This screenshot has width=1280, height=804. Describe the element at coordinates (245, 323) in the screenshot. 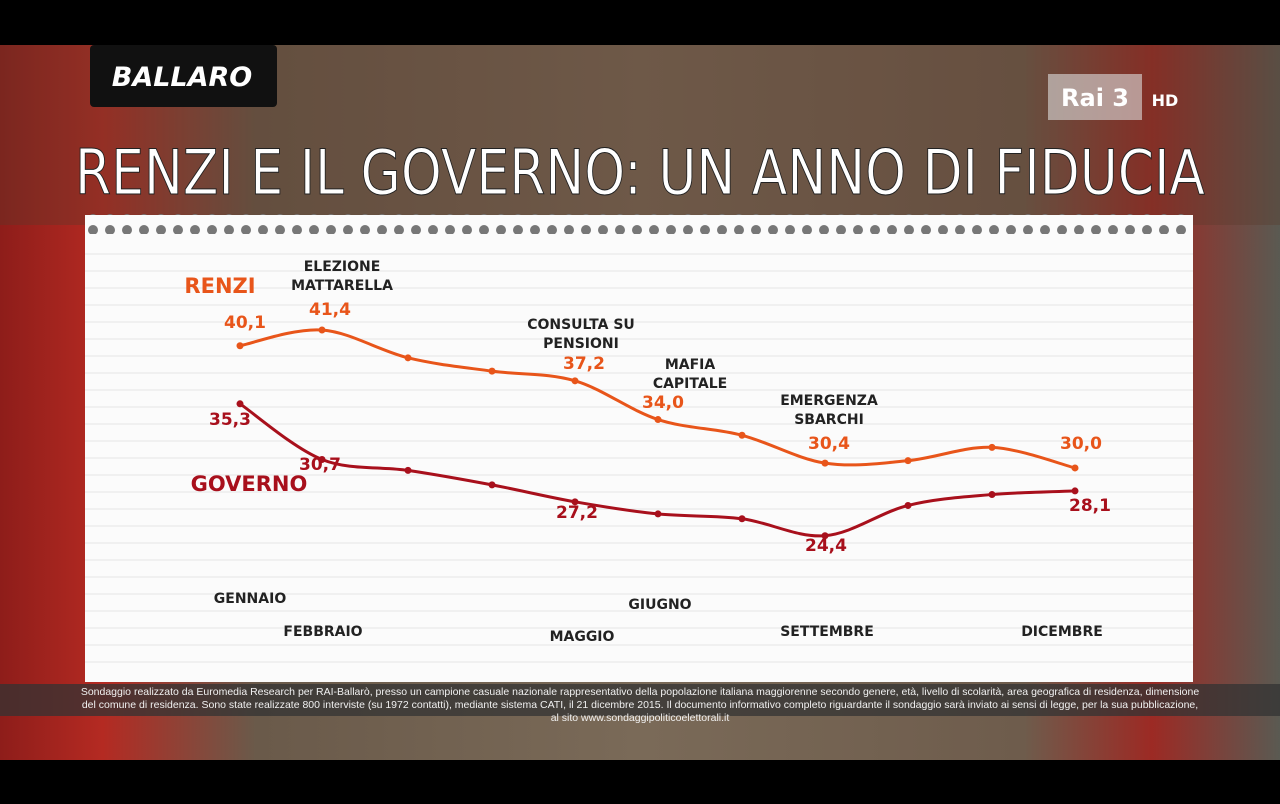

I see `value-label: 40,1` at that location.